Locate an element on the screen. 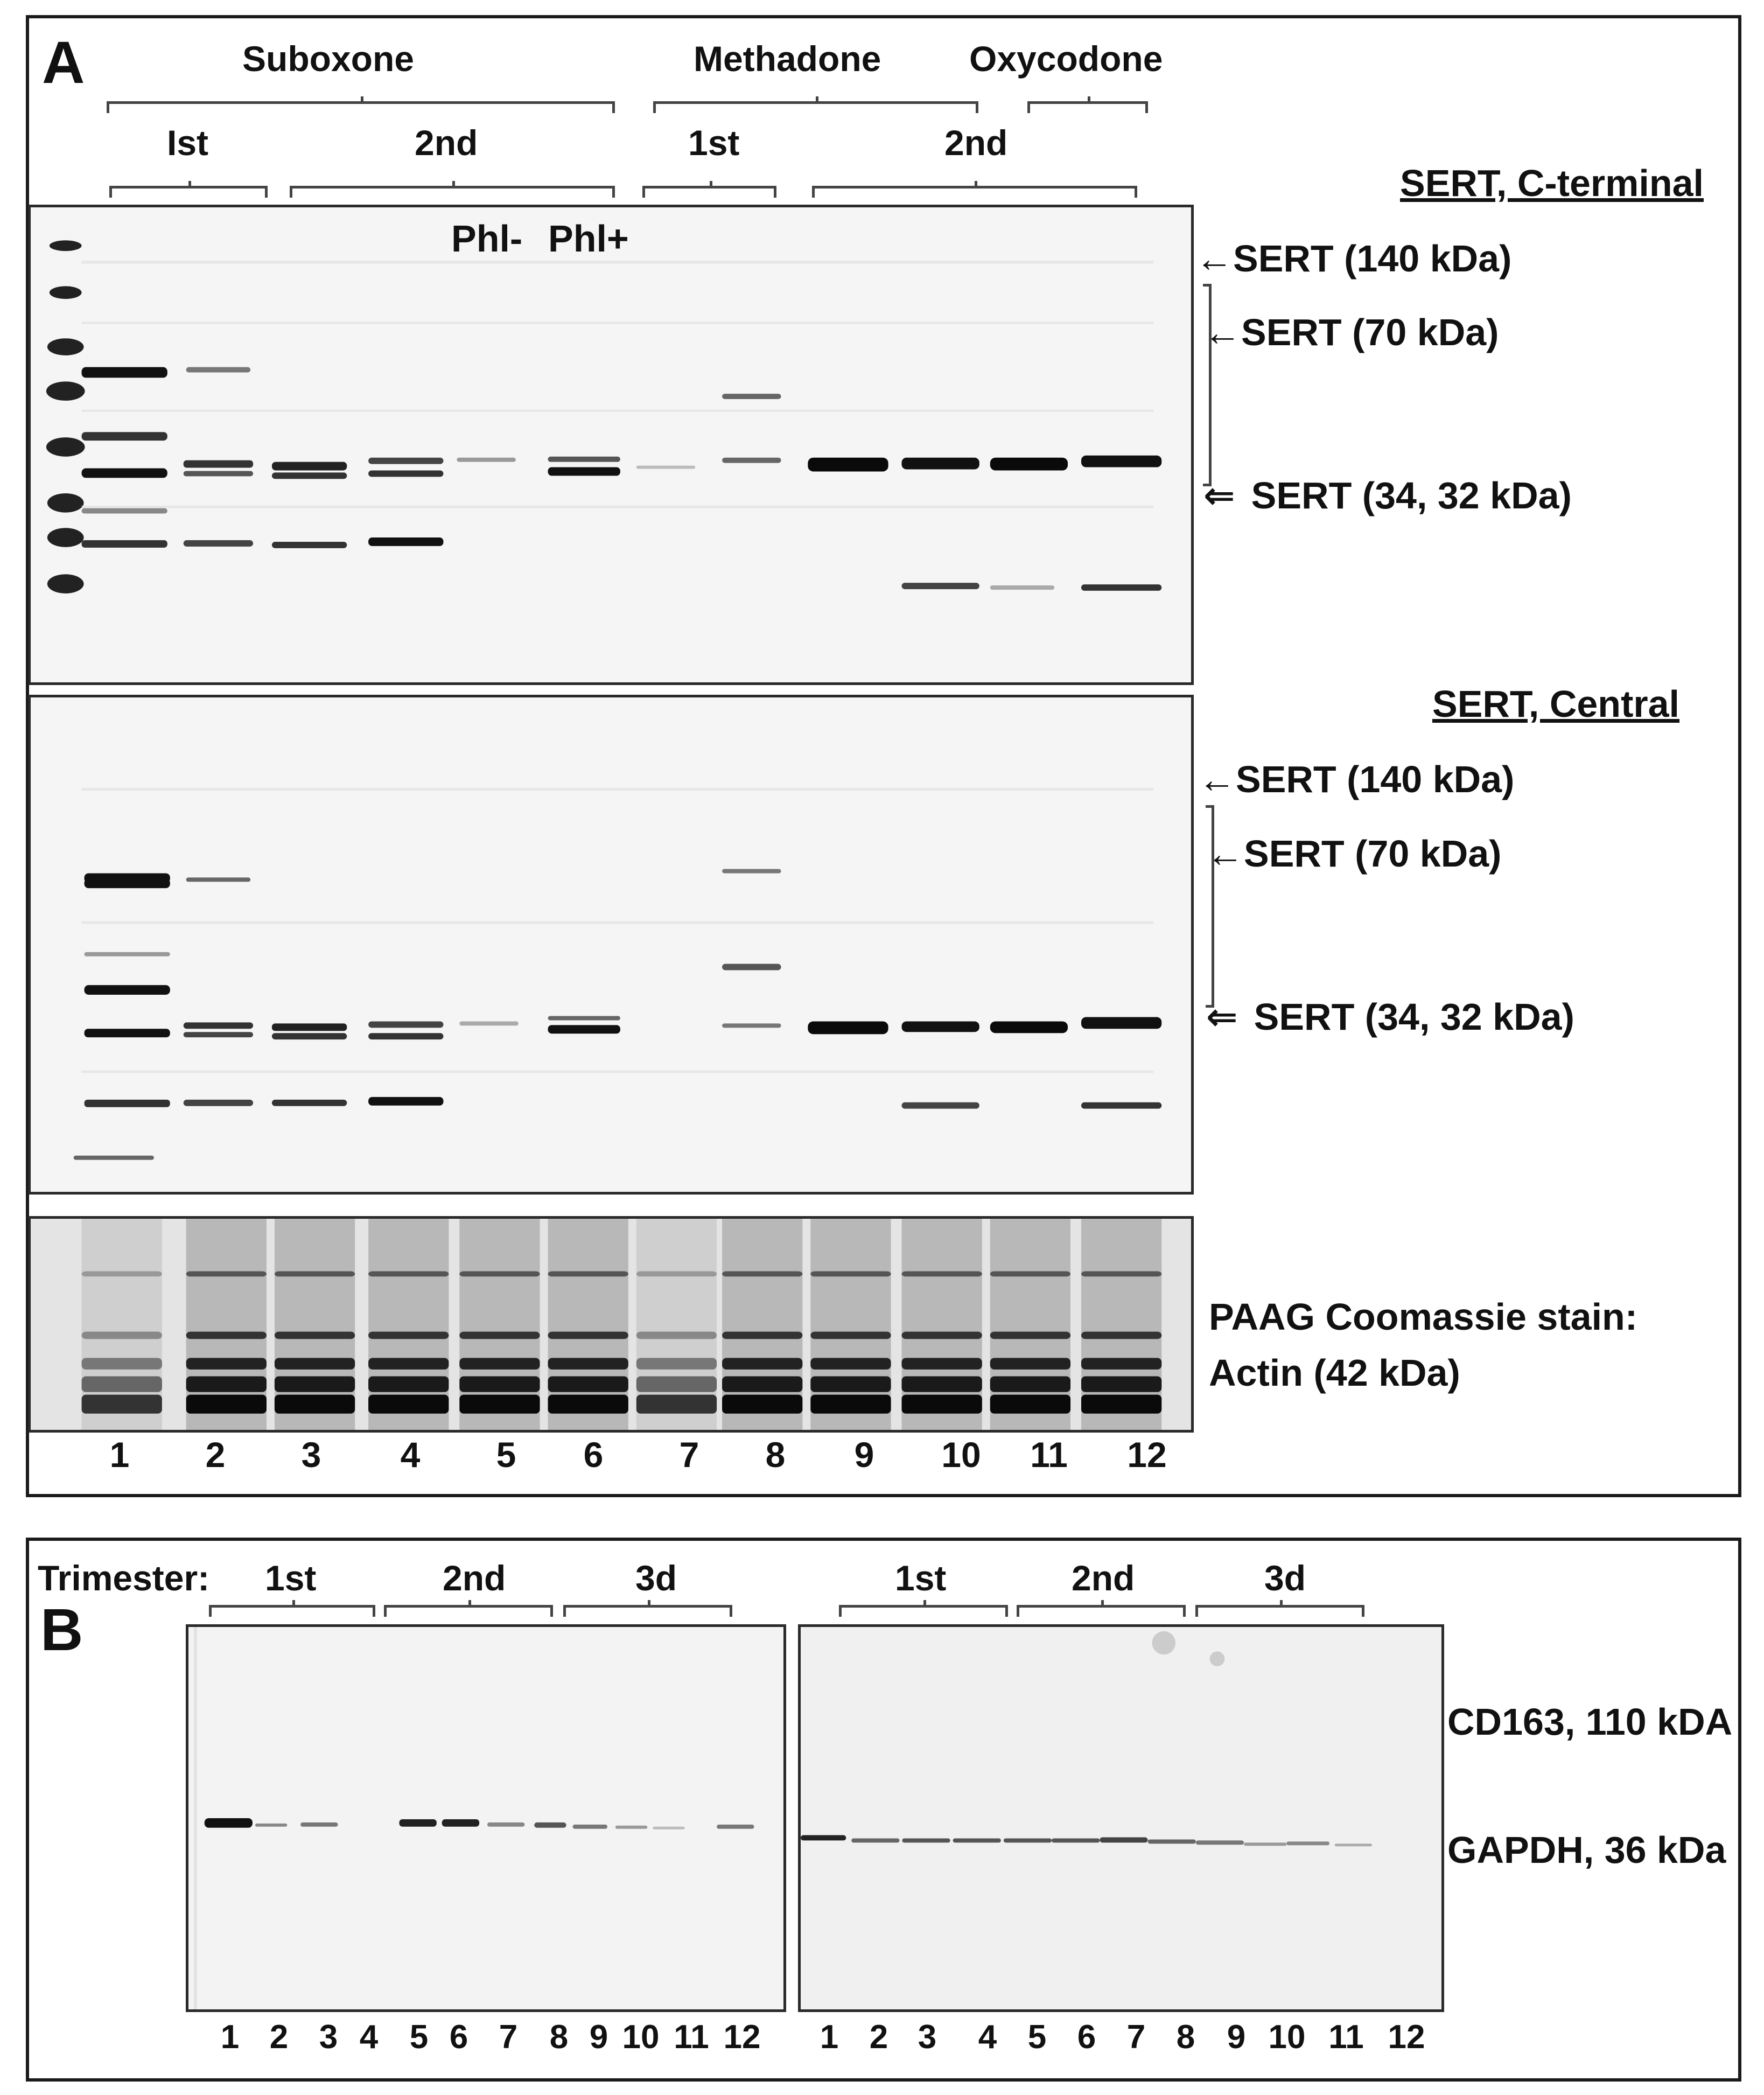 This screenshot has height=2095, width=1764. lane-number-a-1: 1 is located at coordinates (119, 1455).